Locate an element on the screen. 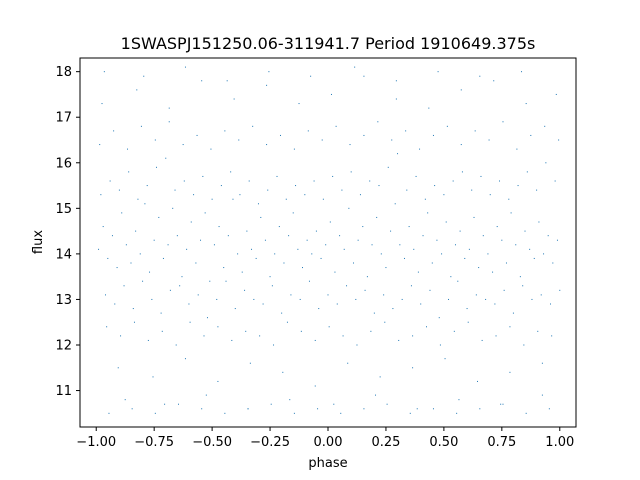  y-tick-label: 17 is located at coordinates (63, 118).